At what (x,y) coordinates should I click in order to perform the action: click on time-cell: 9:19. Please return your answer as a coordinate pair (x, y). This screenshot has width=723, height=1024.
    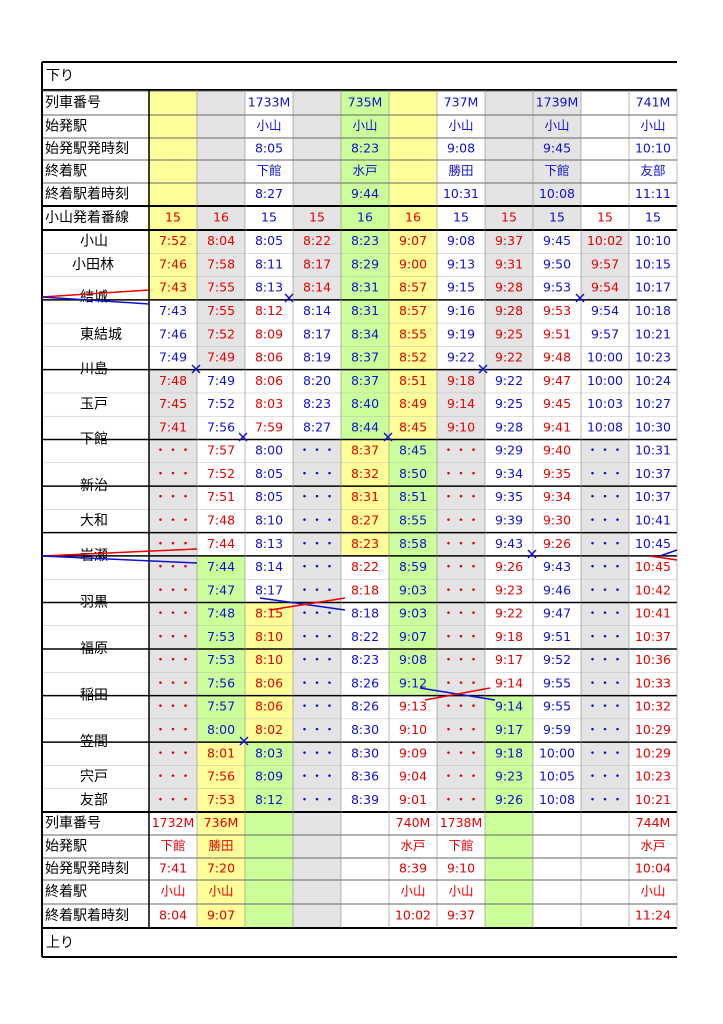
    Looking at the image, I should click on (461, 333).